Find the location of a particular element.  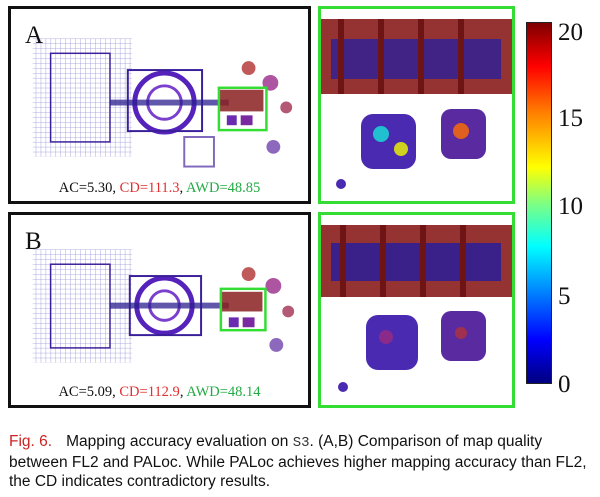

point-cloud-map-a is located at coordinates (162, 103).